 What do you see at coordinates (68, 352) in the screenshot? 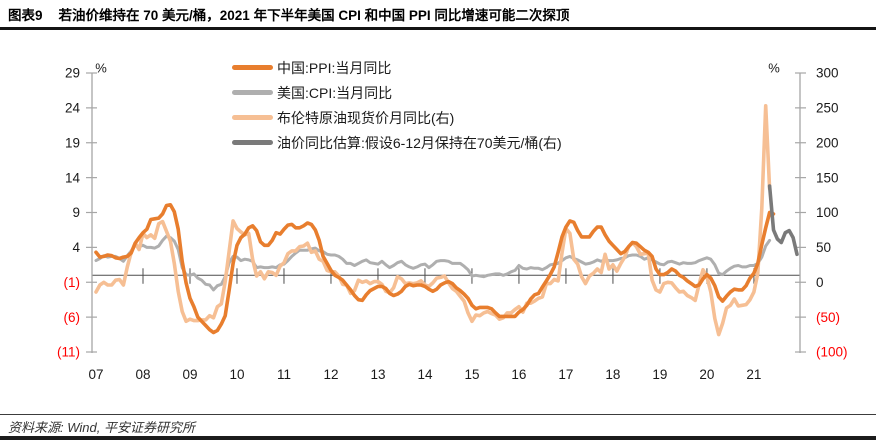
I see `left-axis-tick-label: (11)` at bounding box center [68, 352].